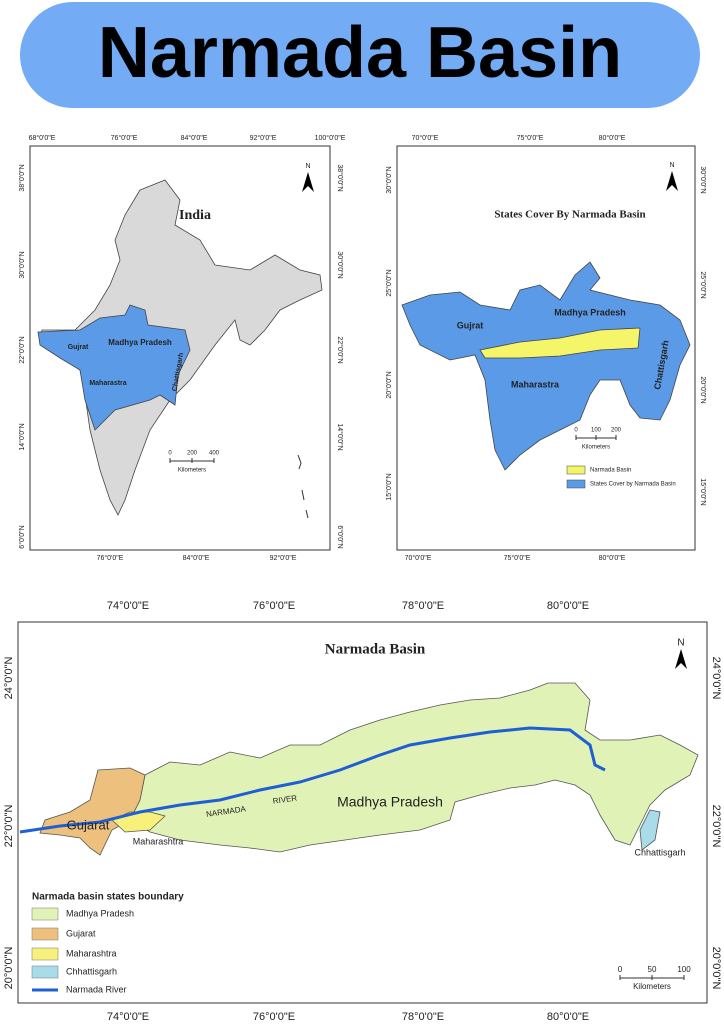 This screenshot has width=724, height=1024. Describe the element at coordinates (195, 215) in the screenshot. I see `map-title: India` at that location.